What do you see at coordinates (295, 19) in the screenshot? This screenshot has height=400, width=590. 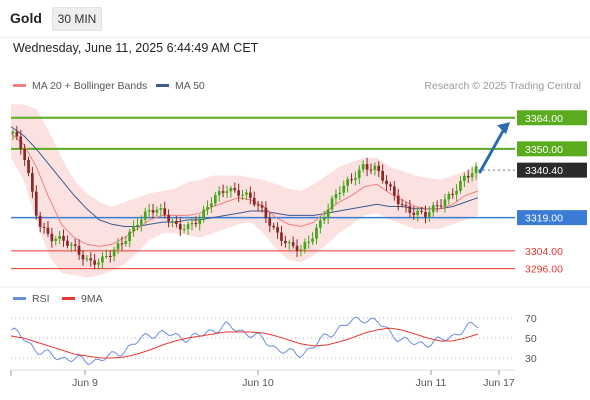 I see `header-bar: Gold 30 MIN` at bounding box center [295, 19].